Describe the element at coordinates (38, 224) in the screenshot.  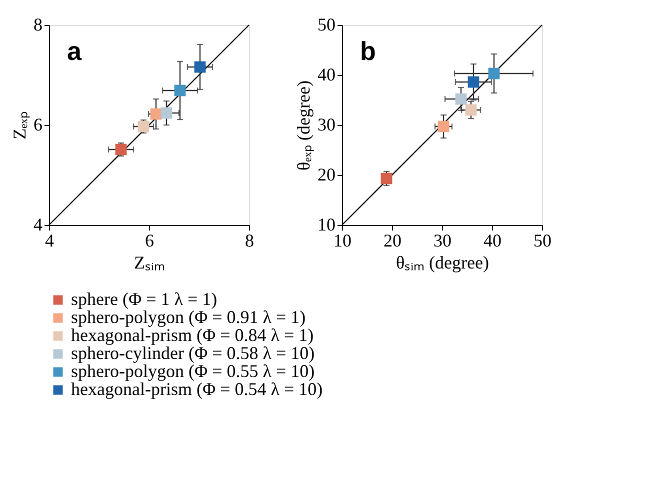
I see `y-tick-label: 4` at that location.